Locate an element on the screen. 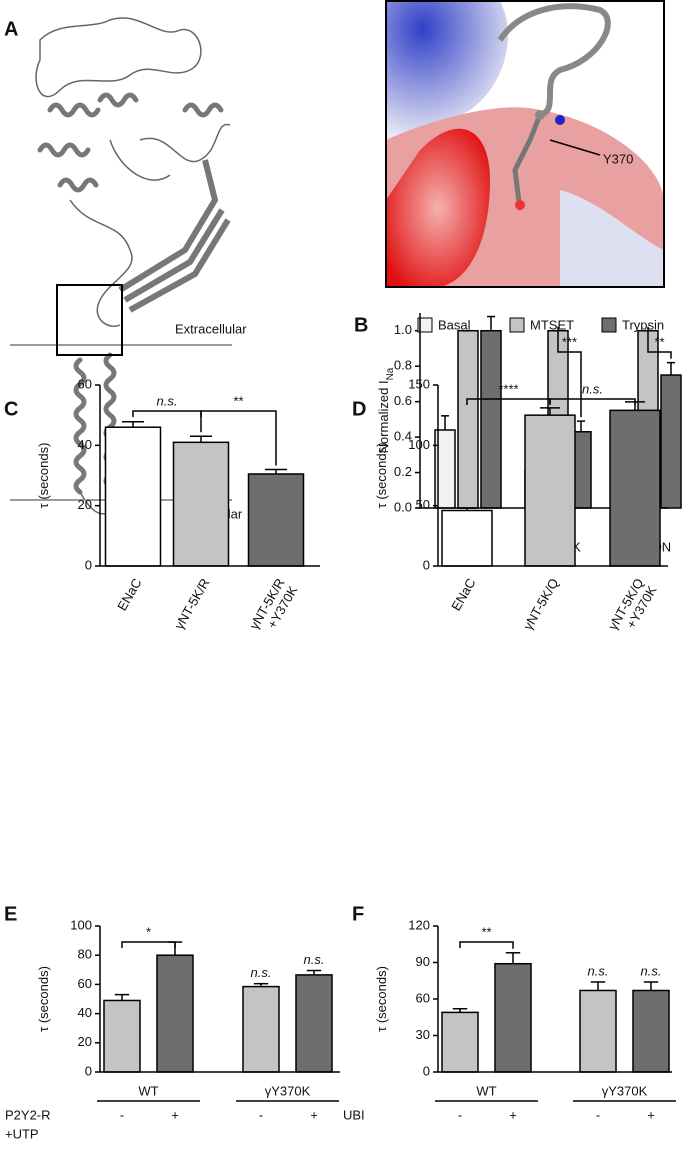  y-tick-label: 20 is located at coordinates (85, 504).